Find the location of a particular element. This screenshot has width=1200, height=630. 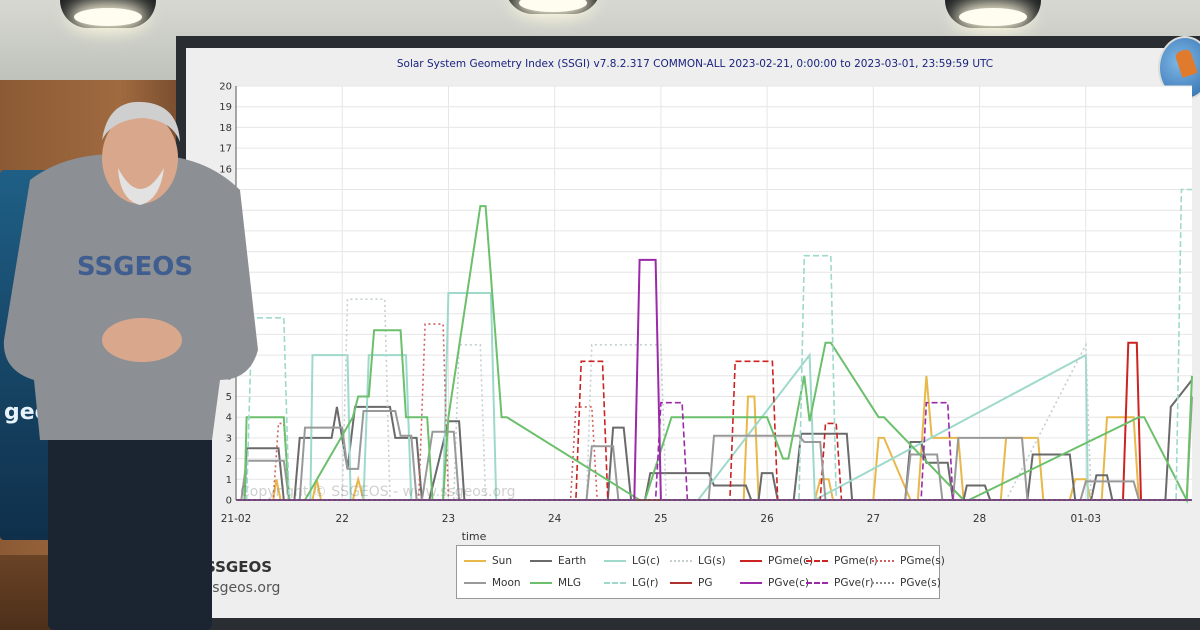

legend-item: PGve(s) is located at coordinates (906, 583).